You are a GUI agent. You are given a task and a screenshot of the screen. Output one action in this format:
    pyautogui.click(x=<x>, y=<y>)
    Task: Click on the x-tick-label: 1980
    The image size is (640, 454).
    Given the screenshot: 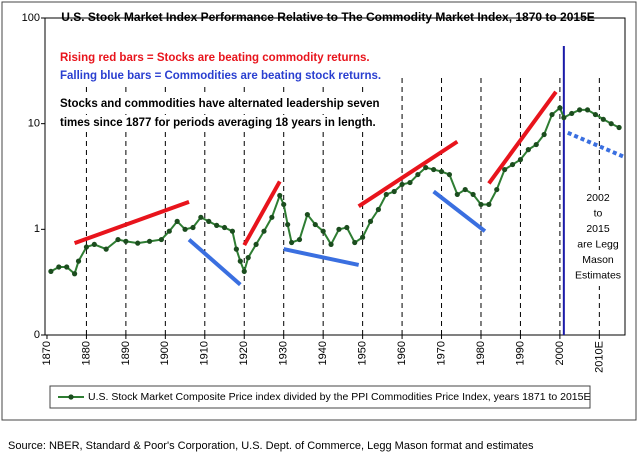 What is the action you would take?
    pyautogui.click(x=481, y=353)
    